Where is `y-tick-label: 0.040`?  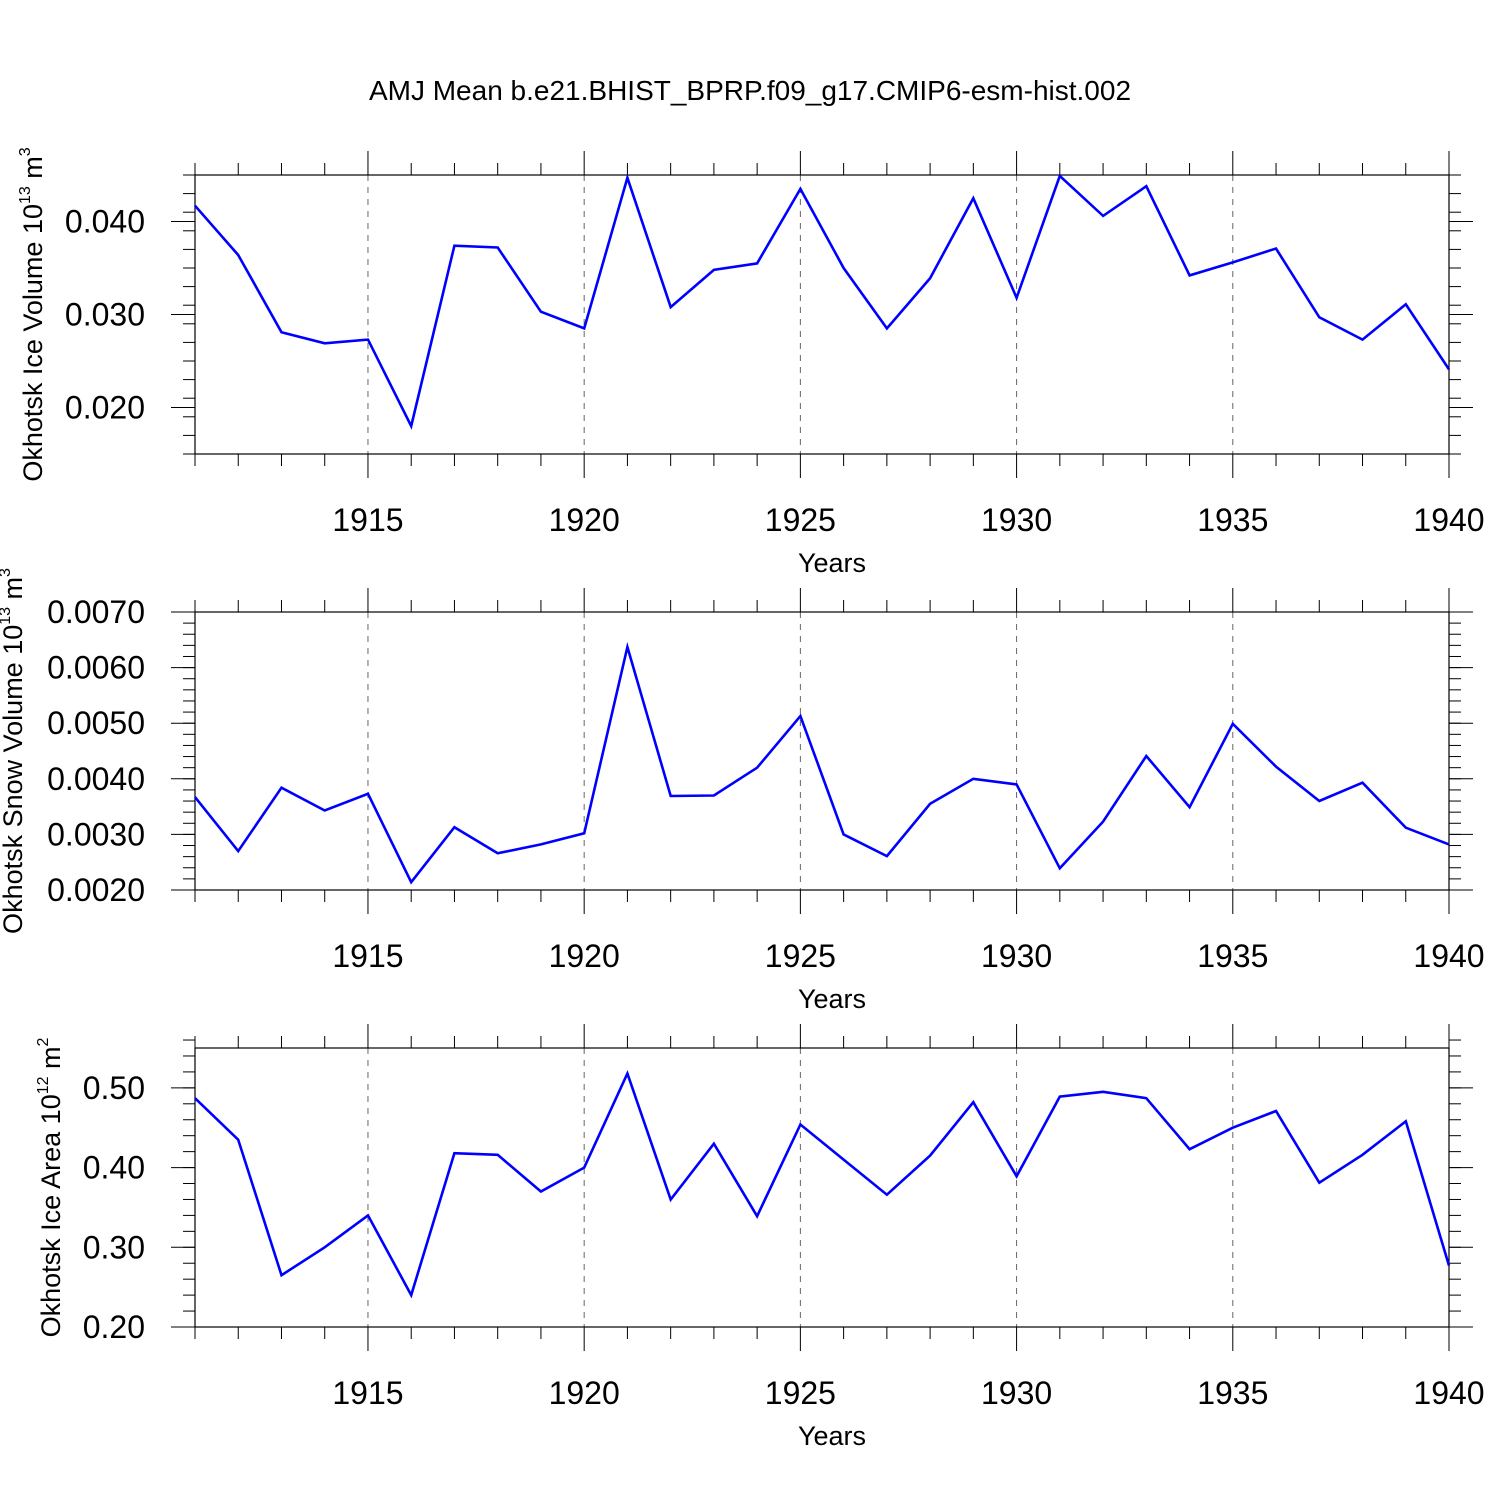
y-tick-label: 0.040 is located at coordinates (105, 222).